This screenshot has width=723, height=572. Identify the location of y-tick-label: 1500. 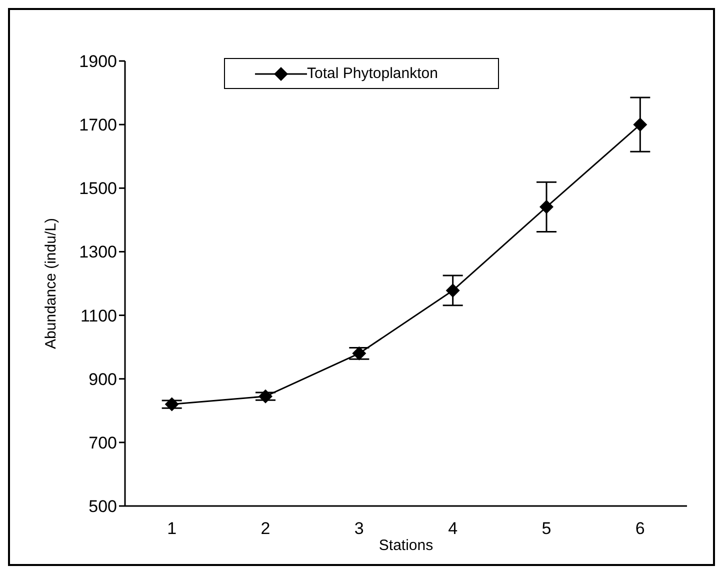
(98, 188).